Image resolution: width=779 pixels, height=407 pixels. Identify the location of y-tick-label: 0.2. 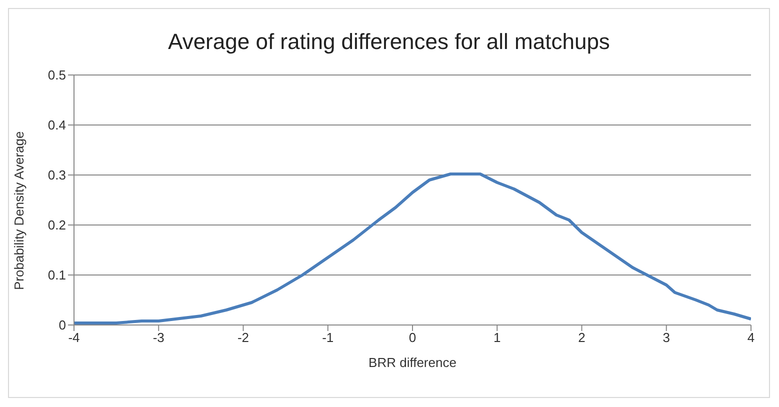
(57, 225).